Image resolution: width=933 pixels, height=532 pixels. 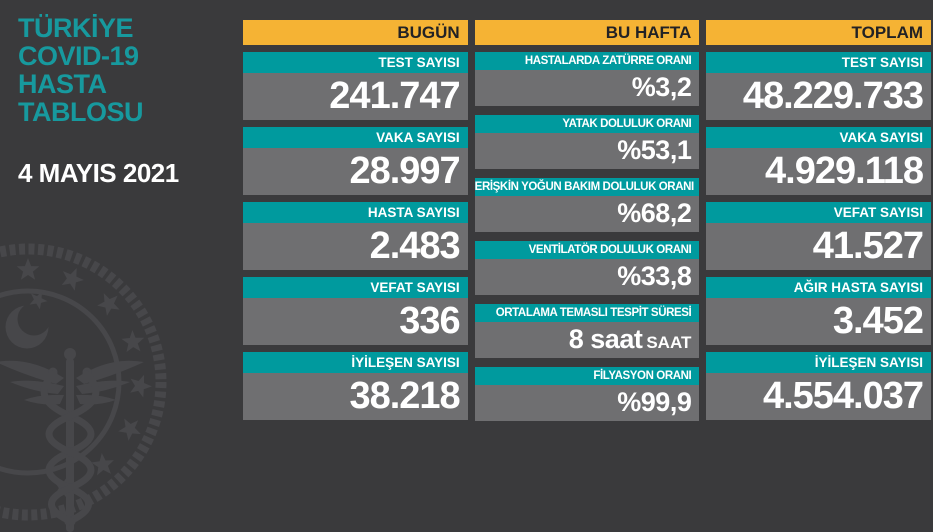 I want to click on stat-label: ORTALAMA TEMASLI TESPİT SÜRESİ, so click(x=587, y=313).